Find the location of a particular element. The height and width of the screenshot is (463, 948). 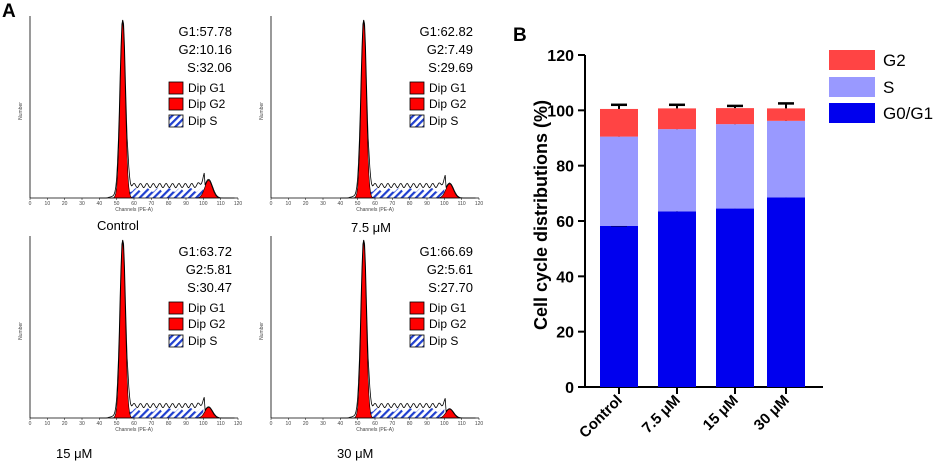

condition-caption: 30 μM is located at coordinates (355, 453).